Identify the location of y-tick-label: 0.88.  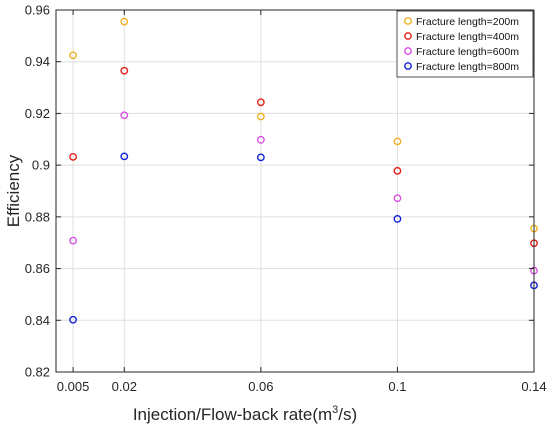
(37, 216).